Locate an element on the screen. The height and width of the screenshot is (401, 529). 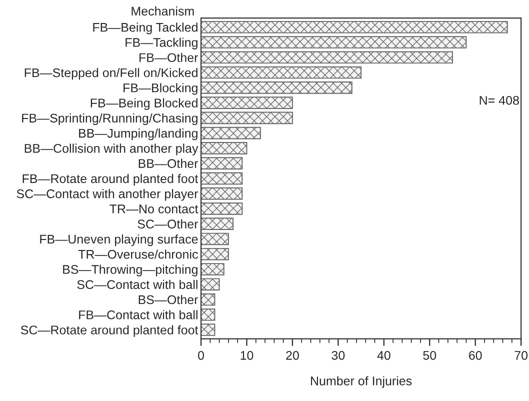
y-tick-label: TR—Overuse/chronic is located at coordinates (138, 254).